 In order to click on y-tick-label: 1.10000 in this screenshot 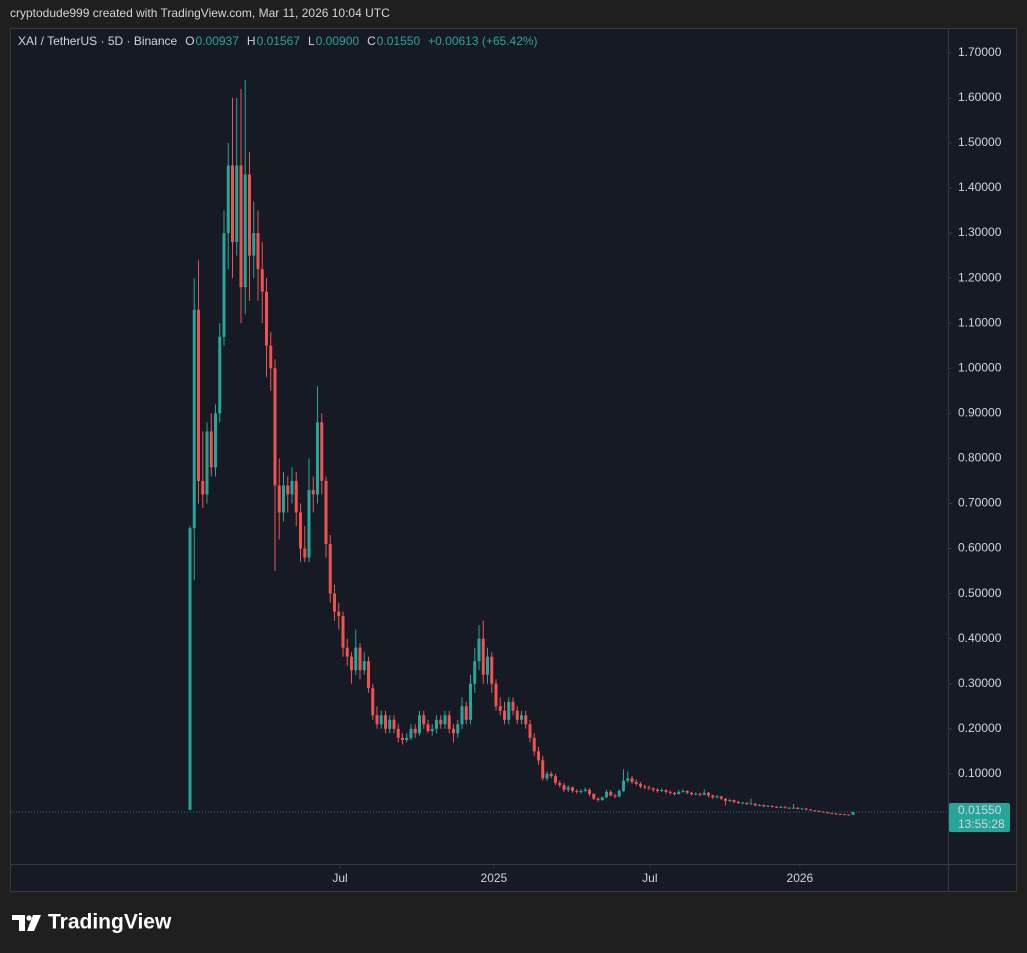, I will do `click(980, 322)`.